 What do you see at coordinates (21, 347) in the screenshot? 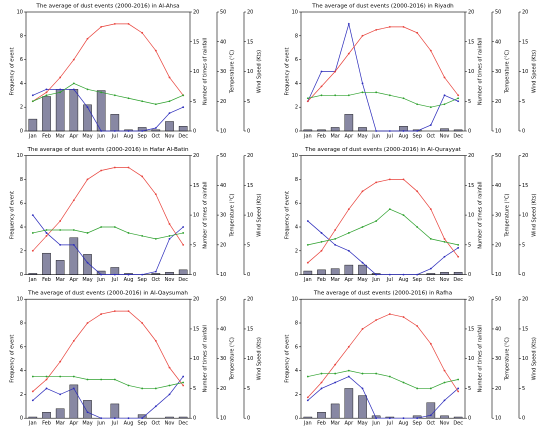
I see `tick-label: 6` at bounding box center [21, 347].